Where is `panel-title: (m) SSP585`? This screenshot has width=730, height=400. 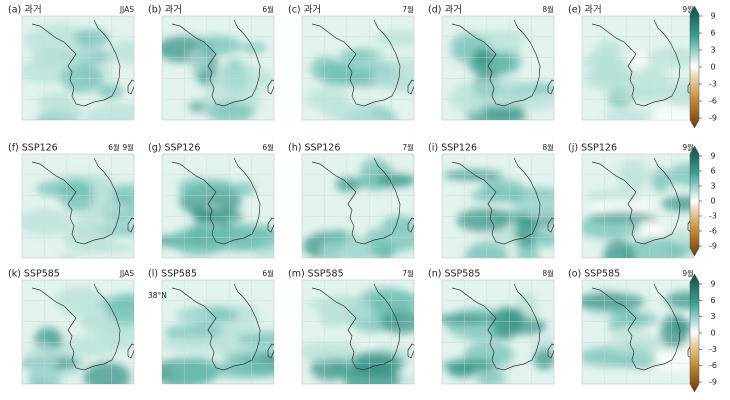
panel-title: (m) SSP585 is located at coordinates (316, 274).